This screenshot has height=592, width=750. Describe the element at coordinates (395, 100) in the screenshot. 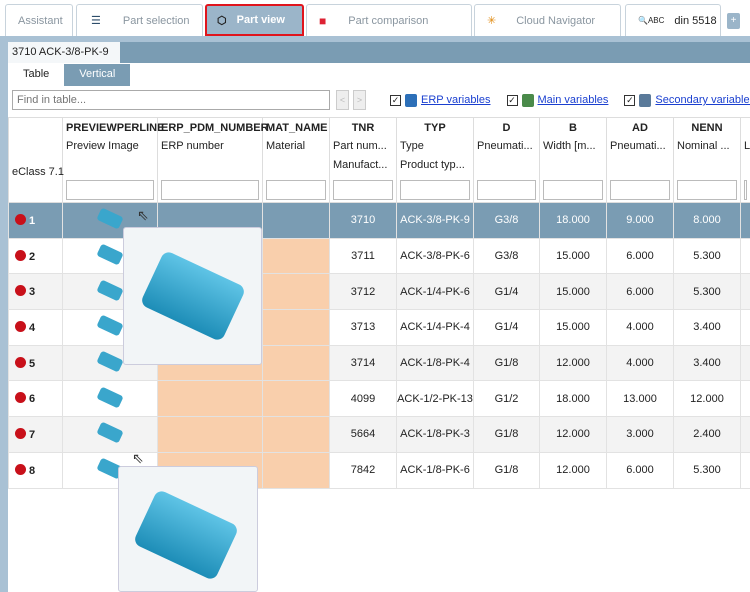

I see `erp-variables-checkbox: ✓` at that location.